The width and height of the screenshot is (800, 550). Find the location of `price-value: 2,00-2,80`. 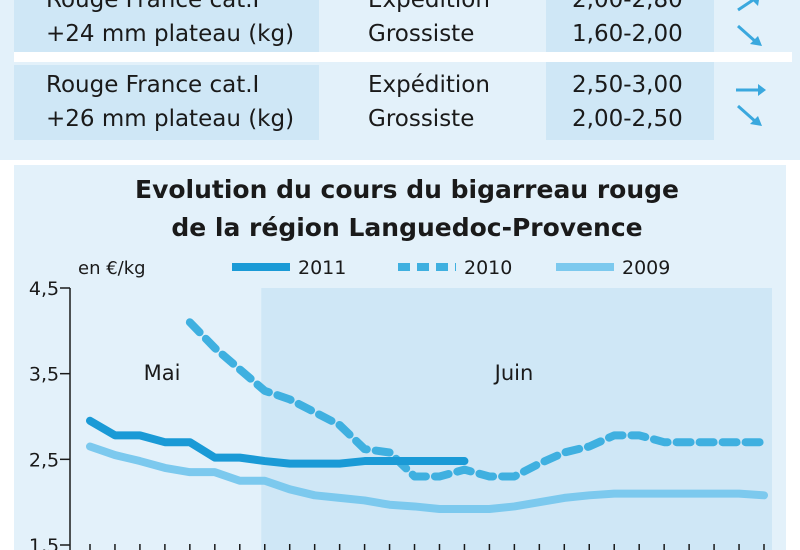

price-value: 2,00-2,80 is located at coordinates (627, 6).